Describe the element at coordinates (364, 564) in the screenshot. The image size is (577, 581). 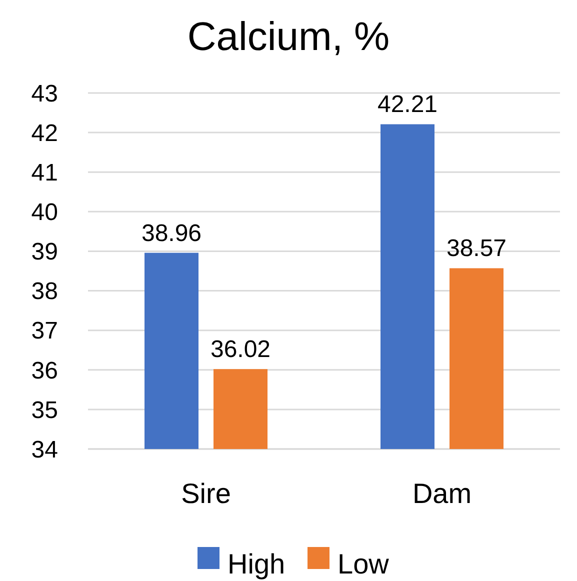
I see `legend-label: Low` at that location.